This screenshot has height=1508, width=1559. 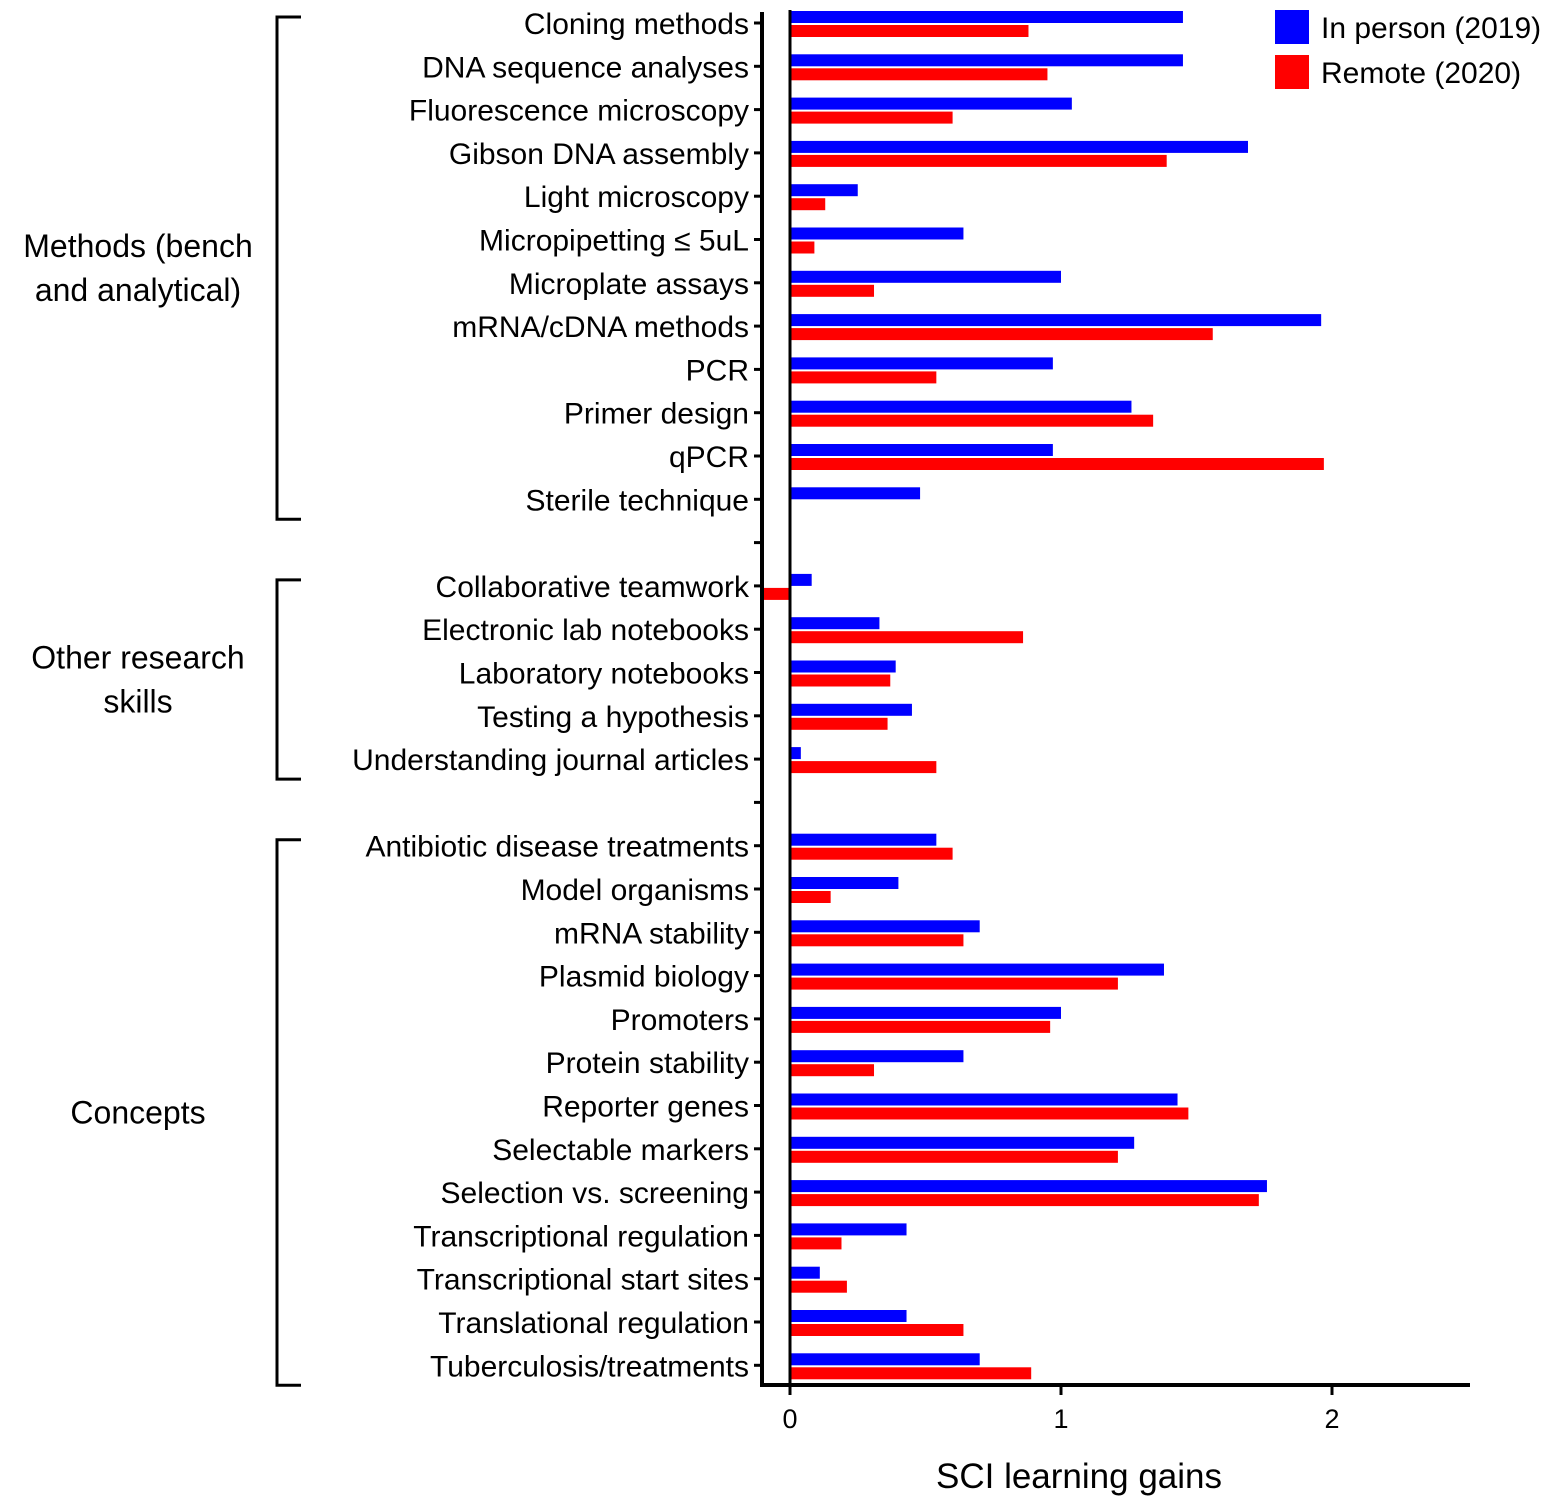 I want to click on group-label: skills, so click(x=137, y=702).